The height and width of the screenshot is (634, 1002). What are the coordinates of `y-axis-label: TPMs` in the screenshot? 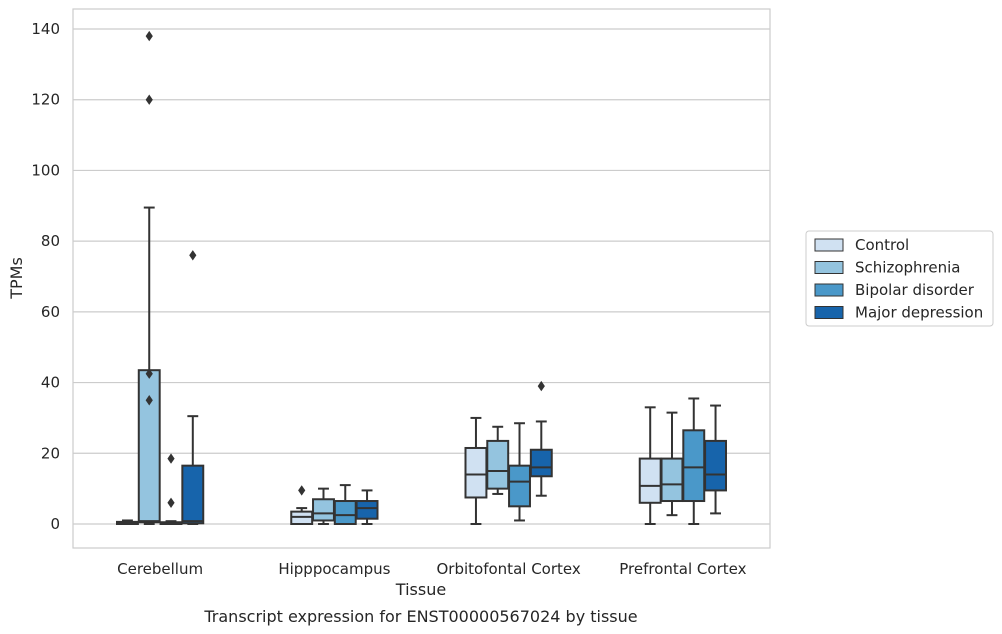 It's located at (16, 278).